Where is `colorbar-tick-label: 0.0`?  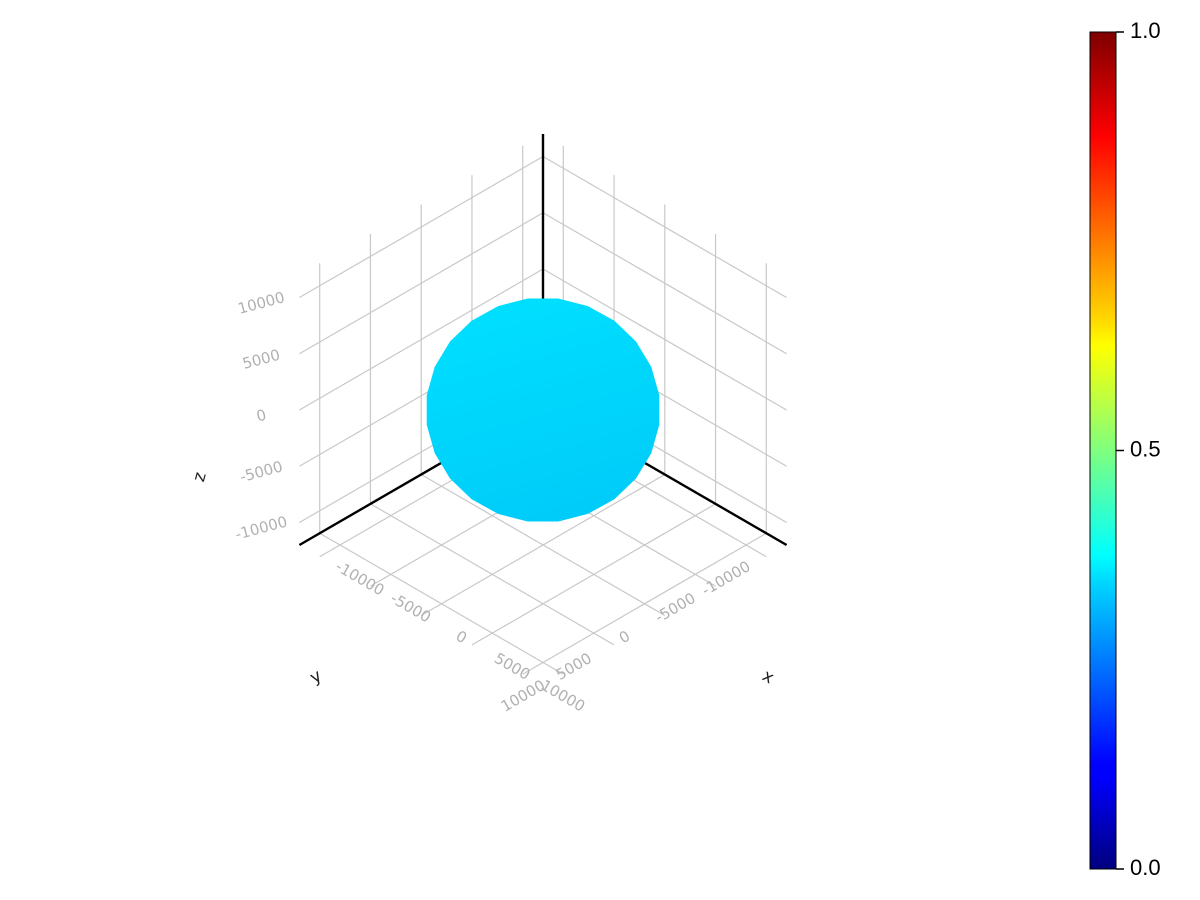 colorbar-tick-label: 0.0 is located at coordinates (1145, 867).